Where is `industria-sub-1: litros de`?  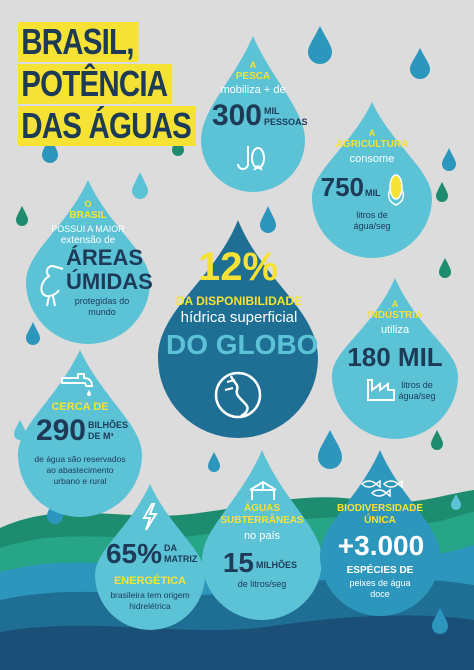
industria-sub-1: litros de is located at coordinates (417, 385).